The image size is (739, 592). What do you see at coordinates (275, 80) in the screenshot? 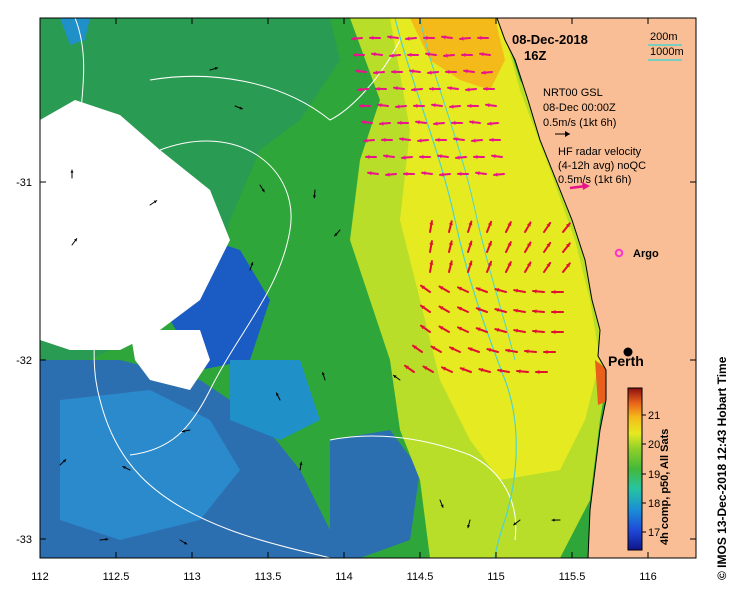
I see `isobath-1000m-north` at bounding box center [275, 80].